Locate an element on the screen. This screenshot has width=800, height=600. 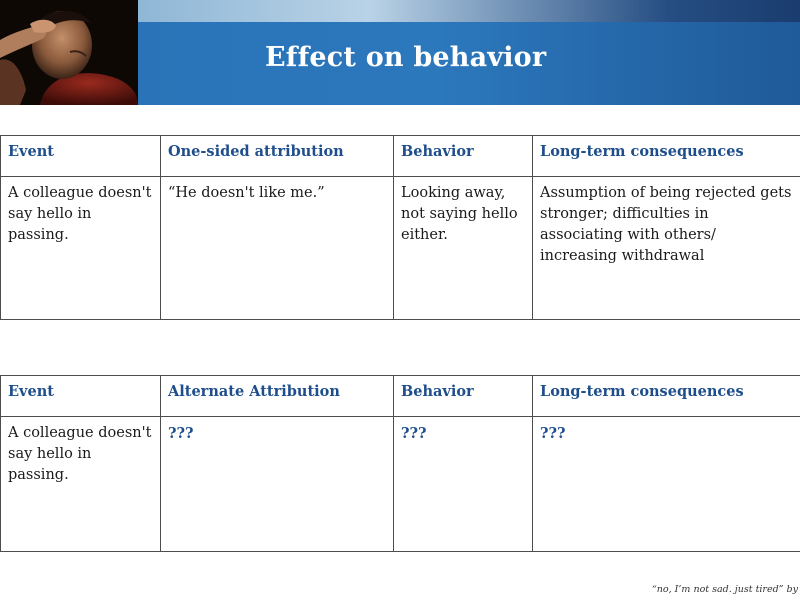
cell-behavior: Looking away, not saying hello either. is located at coordinates (463, 248).